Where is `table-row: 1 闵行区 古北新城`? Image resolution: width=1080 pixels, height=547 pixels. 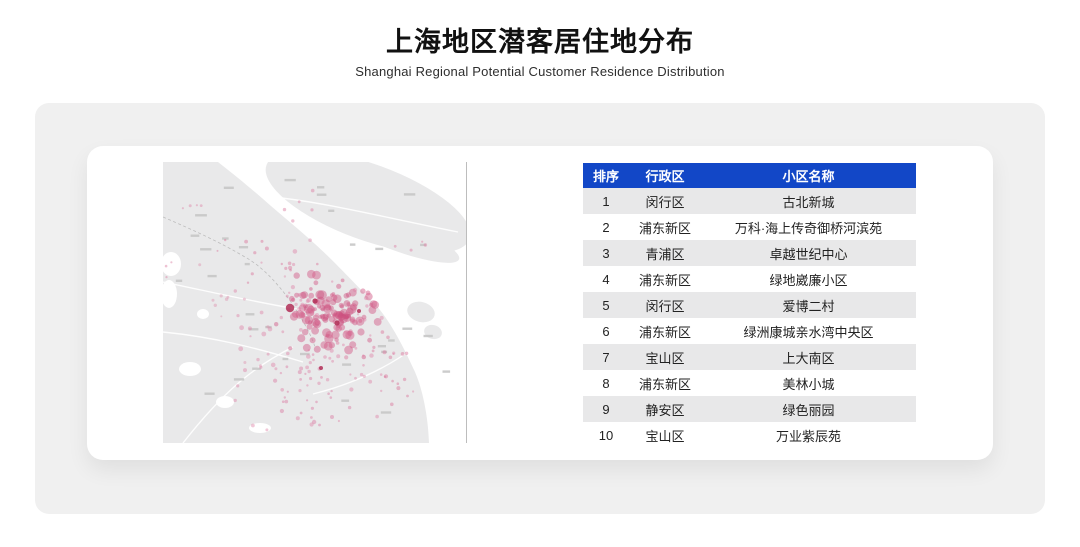
table-row: 1 闵行区 古北新城 is located at coordinates (749, 201).